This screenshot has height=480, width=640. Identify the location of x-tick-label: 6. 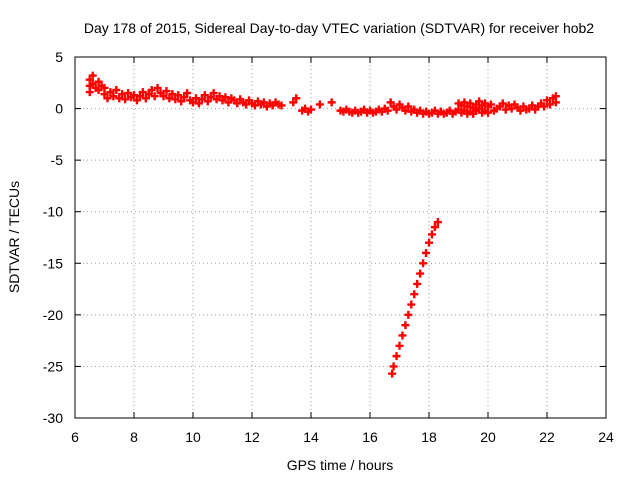
(75, 437).